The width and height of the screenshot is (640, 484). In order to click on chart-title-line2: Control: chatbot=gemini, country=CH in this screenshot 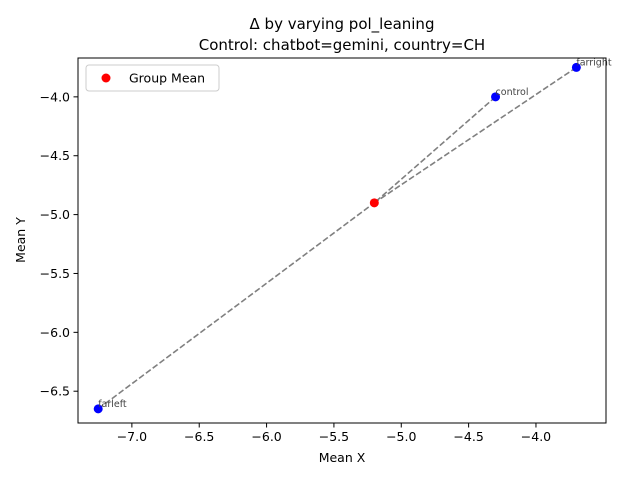, I will do `click(342, 45)`.